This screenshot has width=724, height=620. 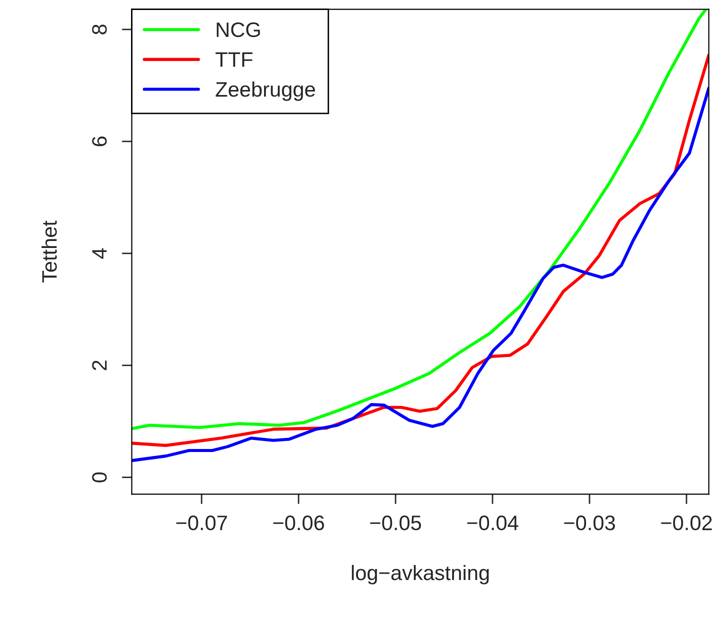 I want to click on y-axis-title: Tetthet, so click(x=49, y=251).